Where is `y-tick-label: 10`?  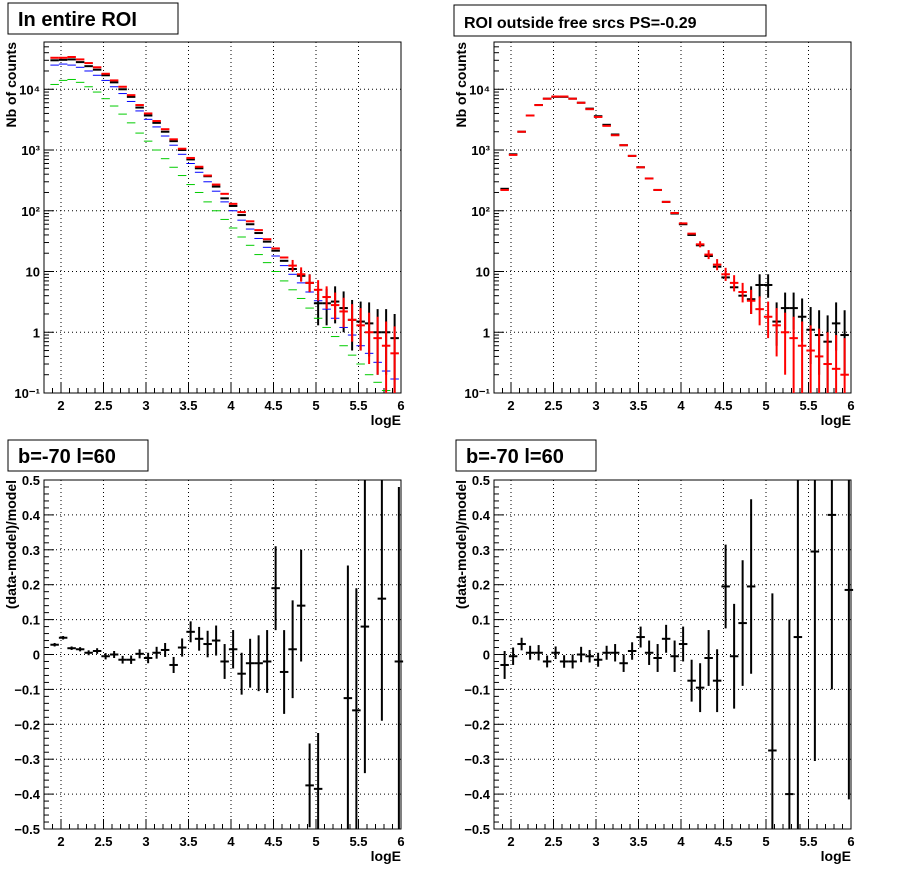
y-tick-label: 10 is located at coordinates (33, 272).